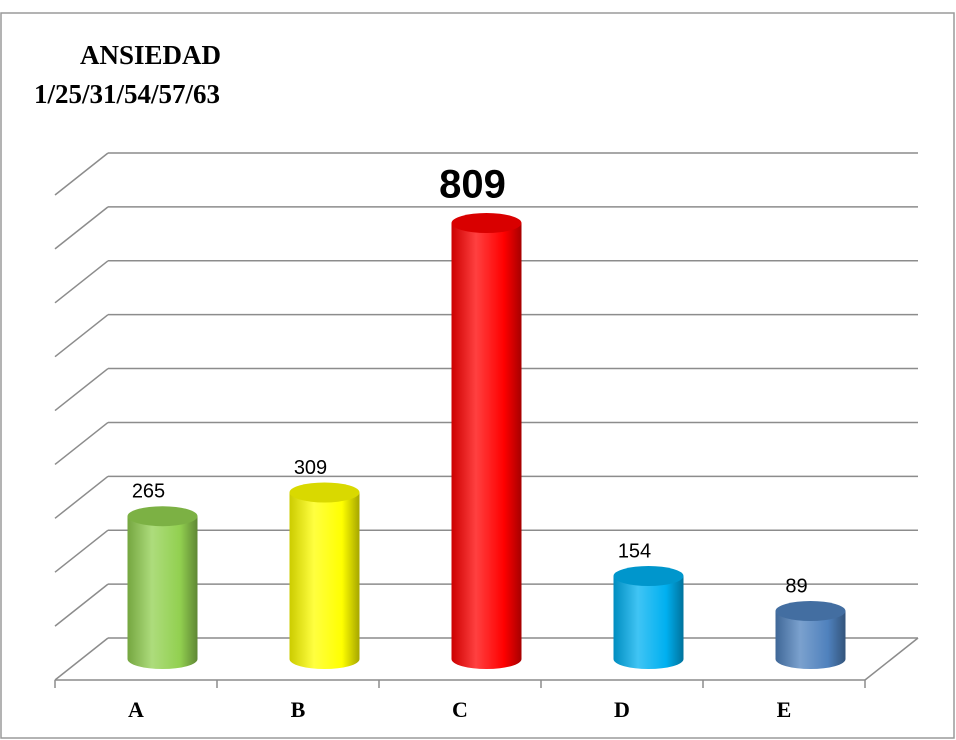 The width and height of the screenshot is (956, 740). What do you see at coordinates (622, 709) in the screenshot?
I see `x-tick-label: D` at bounding box center [622, 709].